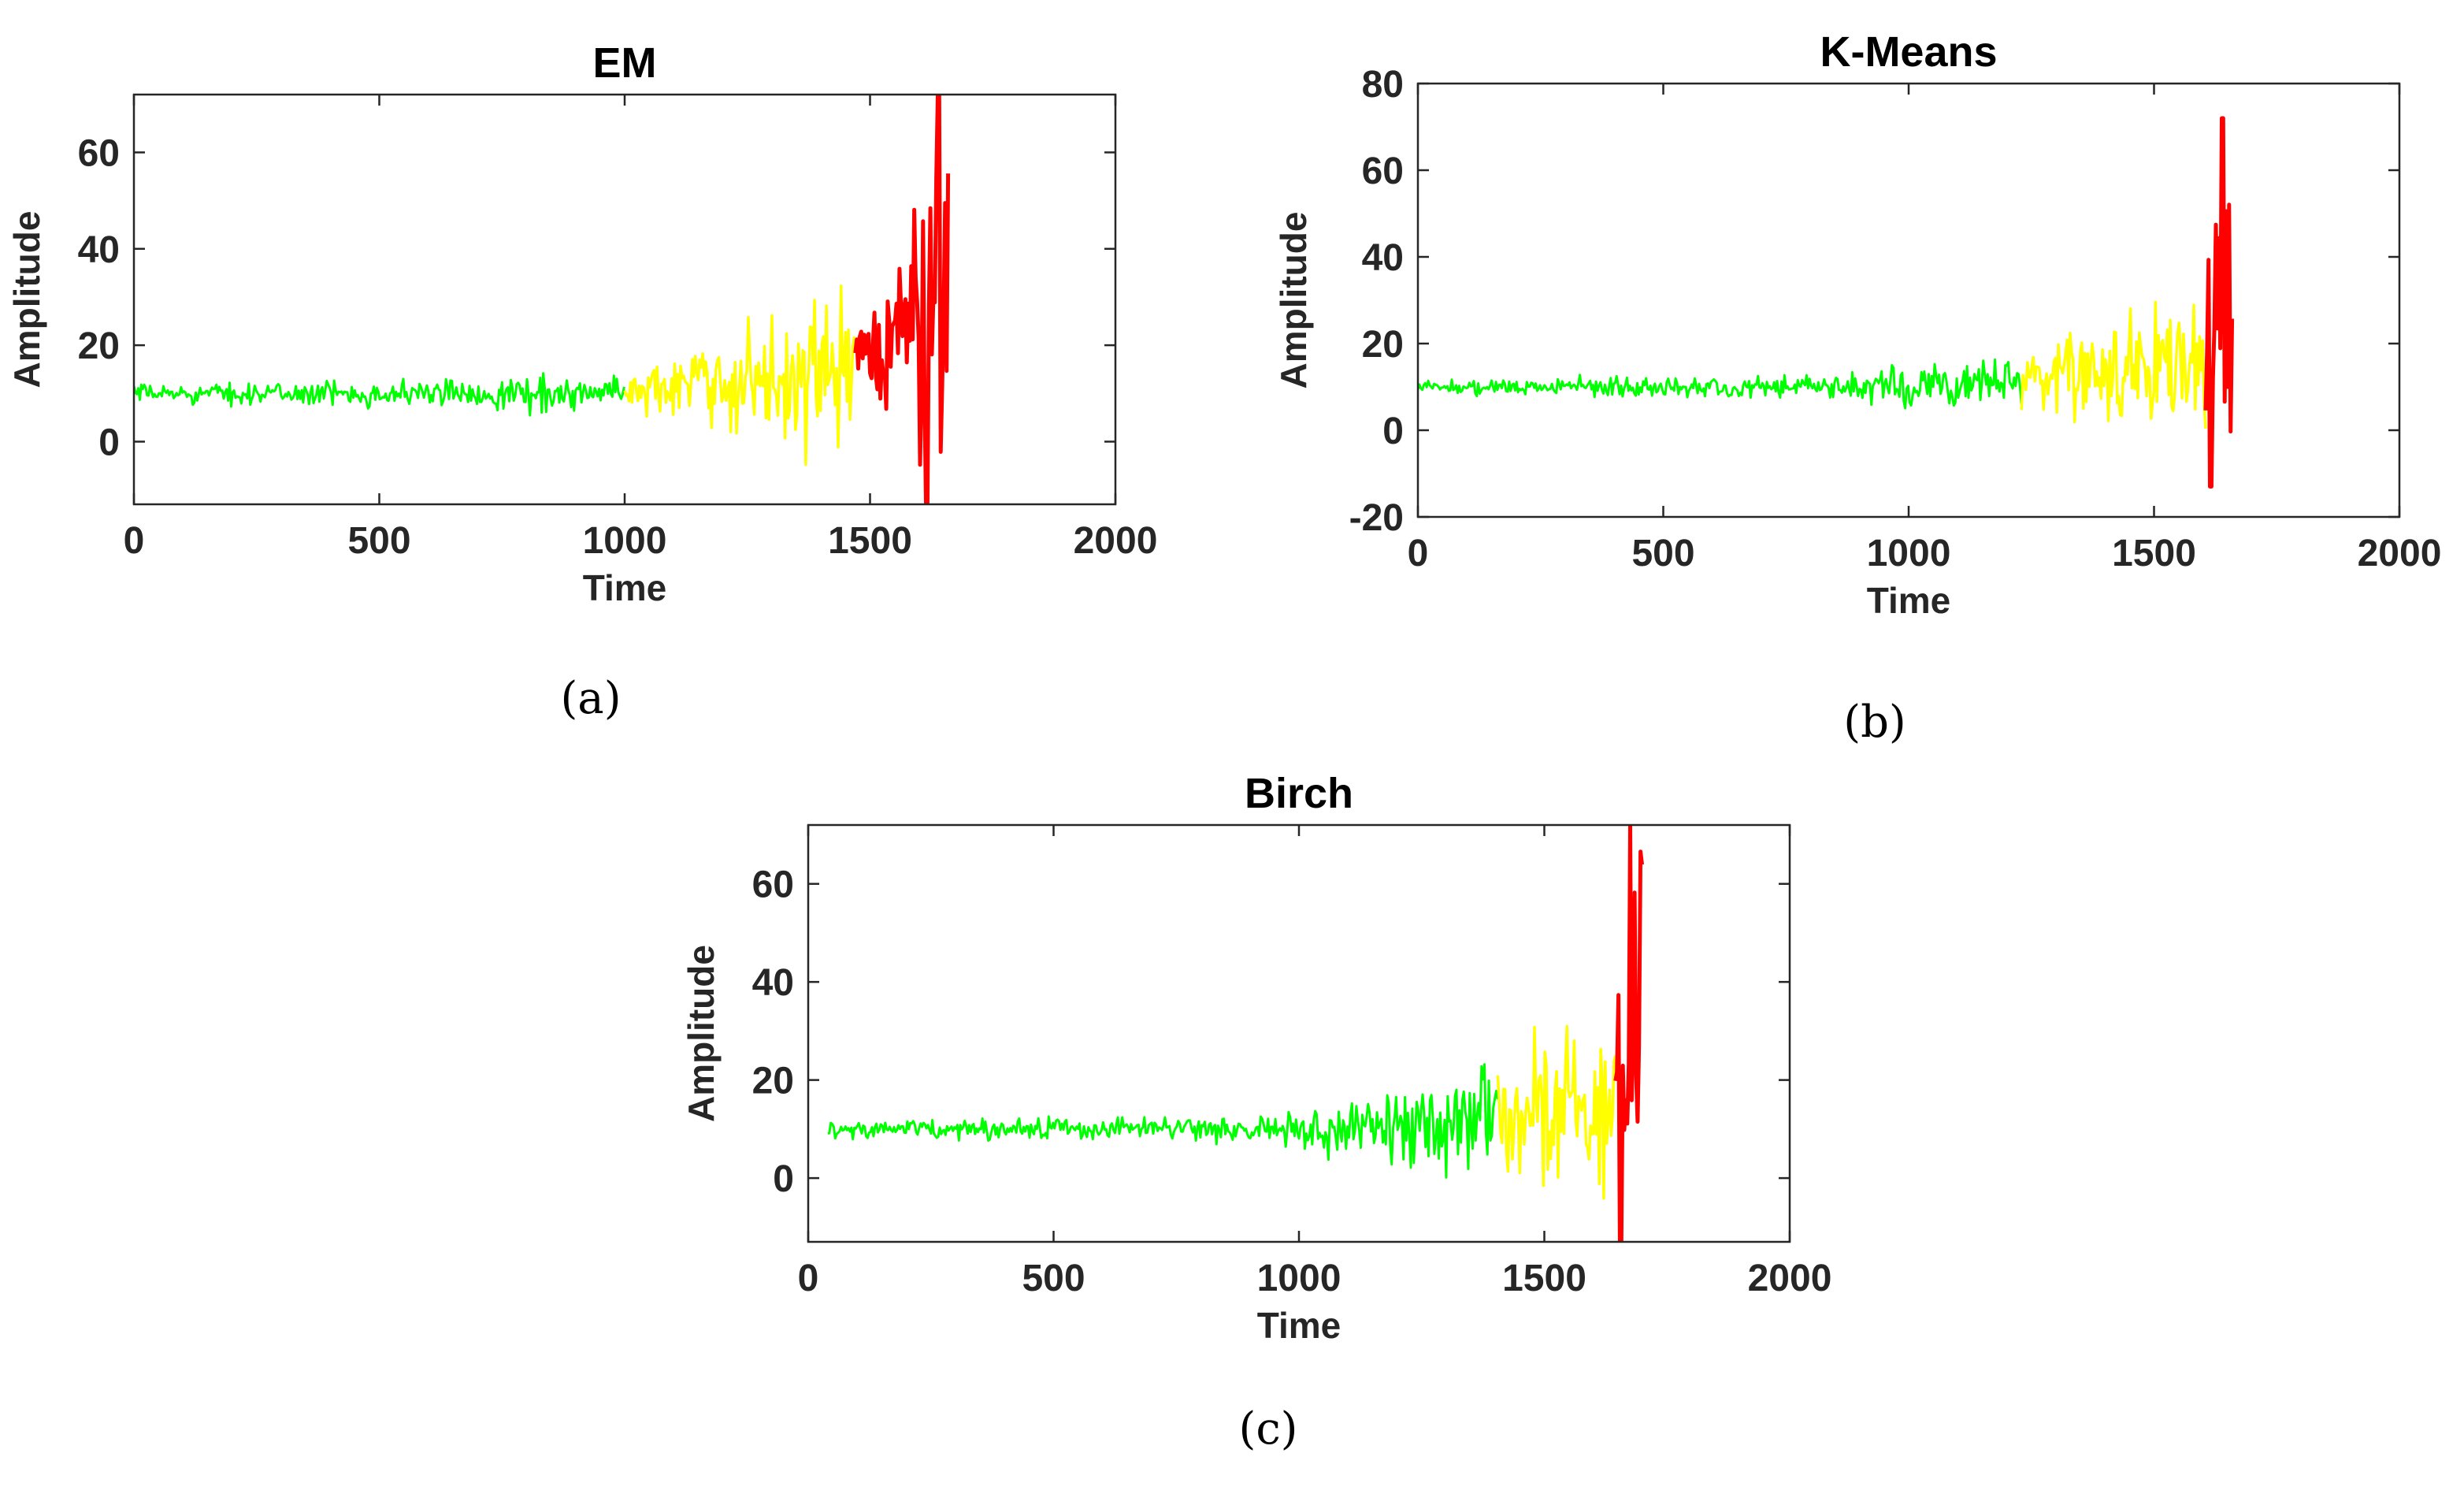  What do you see at coordinates (1383, 85) in the screenshot?
I see `y-tick-label: 80` at bounding box center [1383, 85].